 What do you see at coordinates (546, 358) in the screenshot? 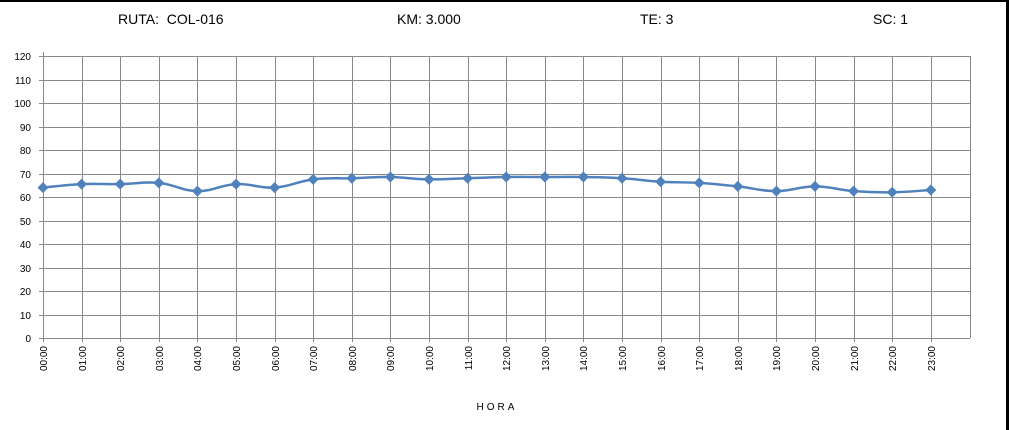
I see `x-tick-label: 13:00` at bounding box center [546, 358].